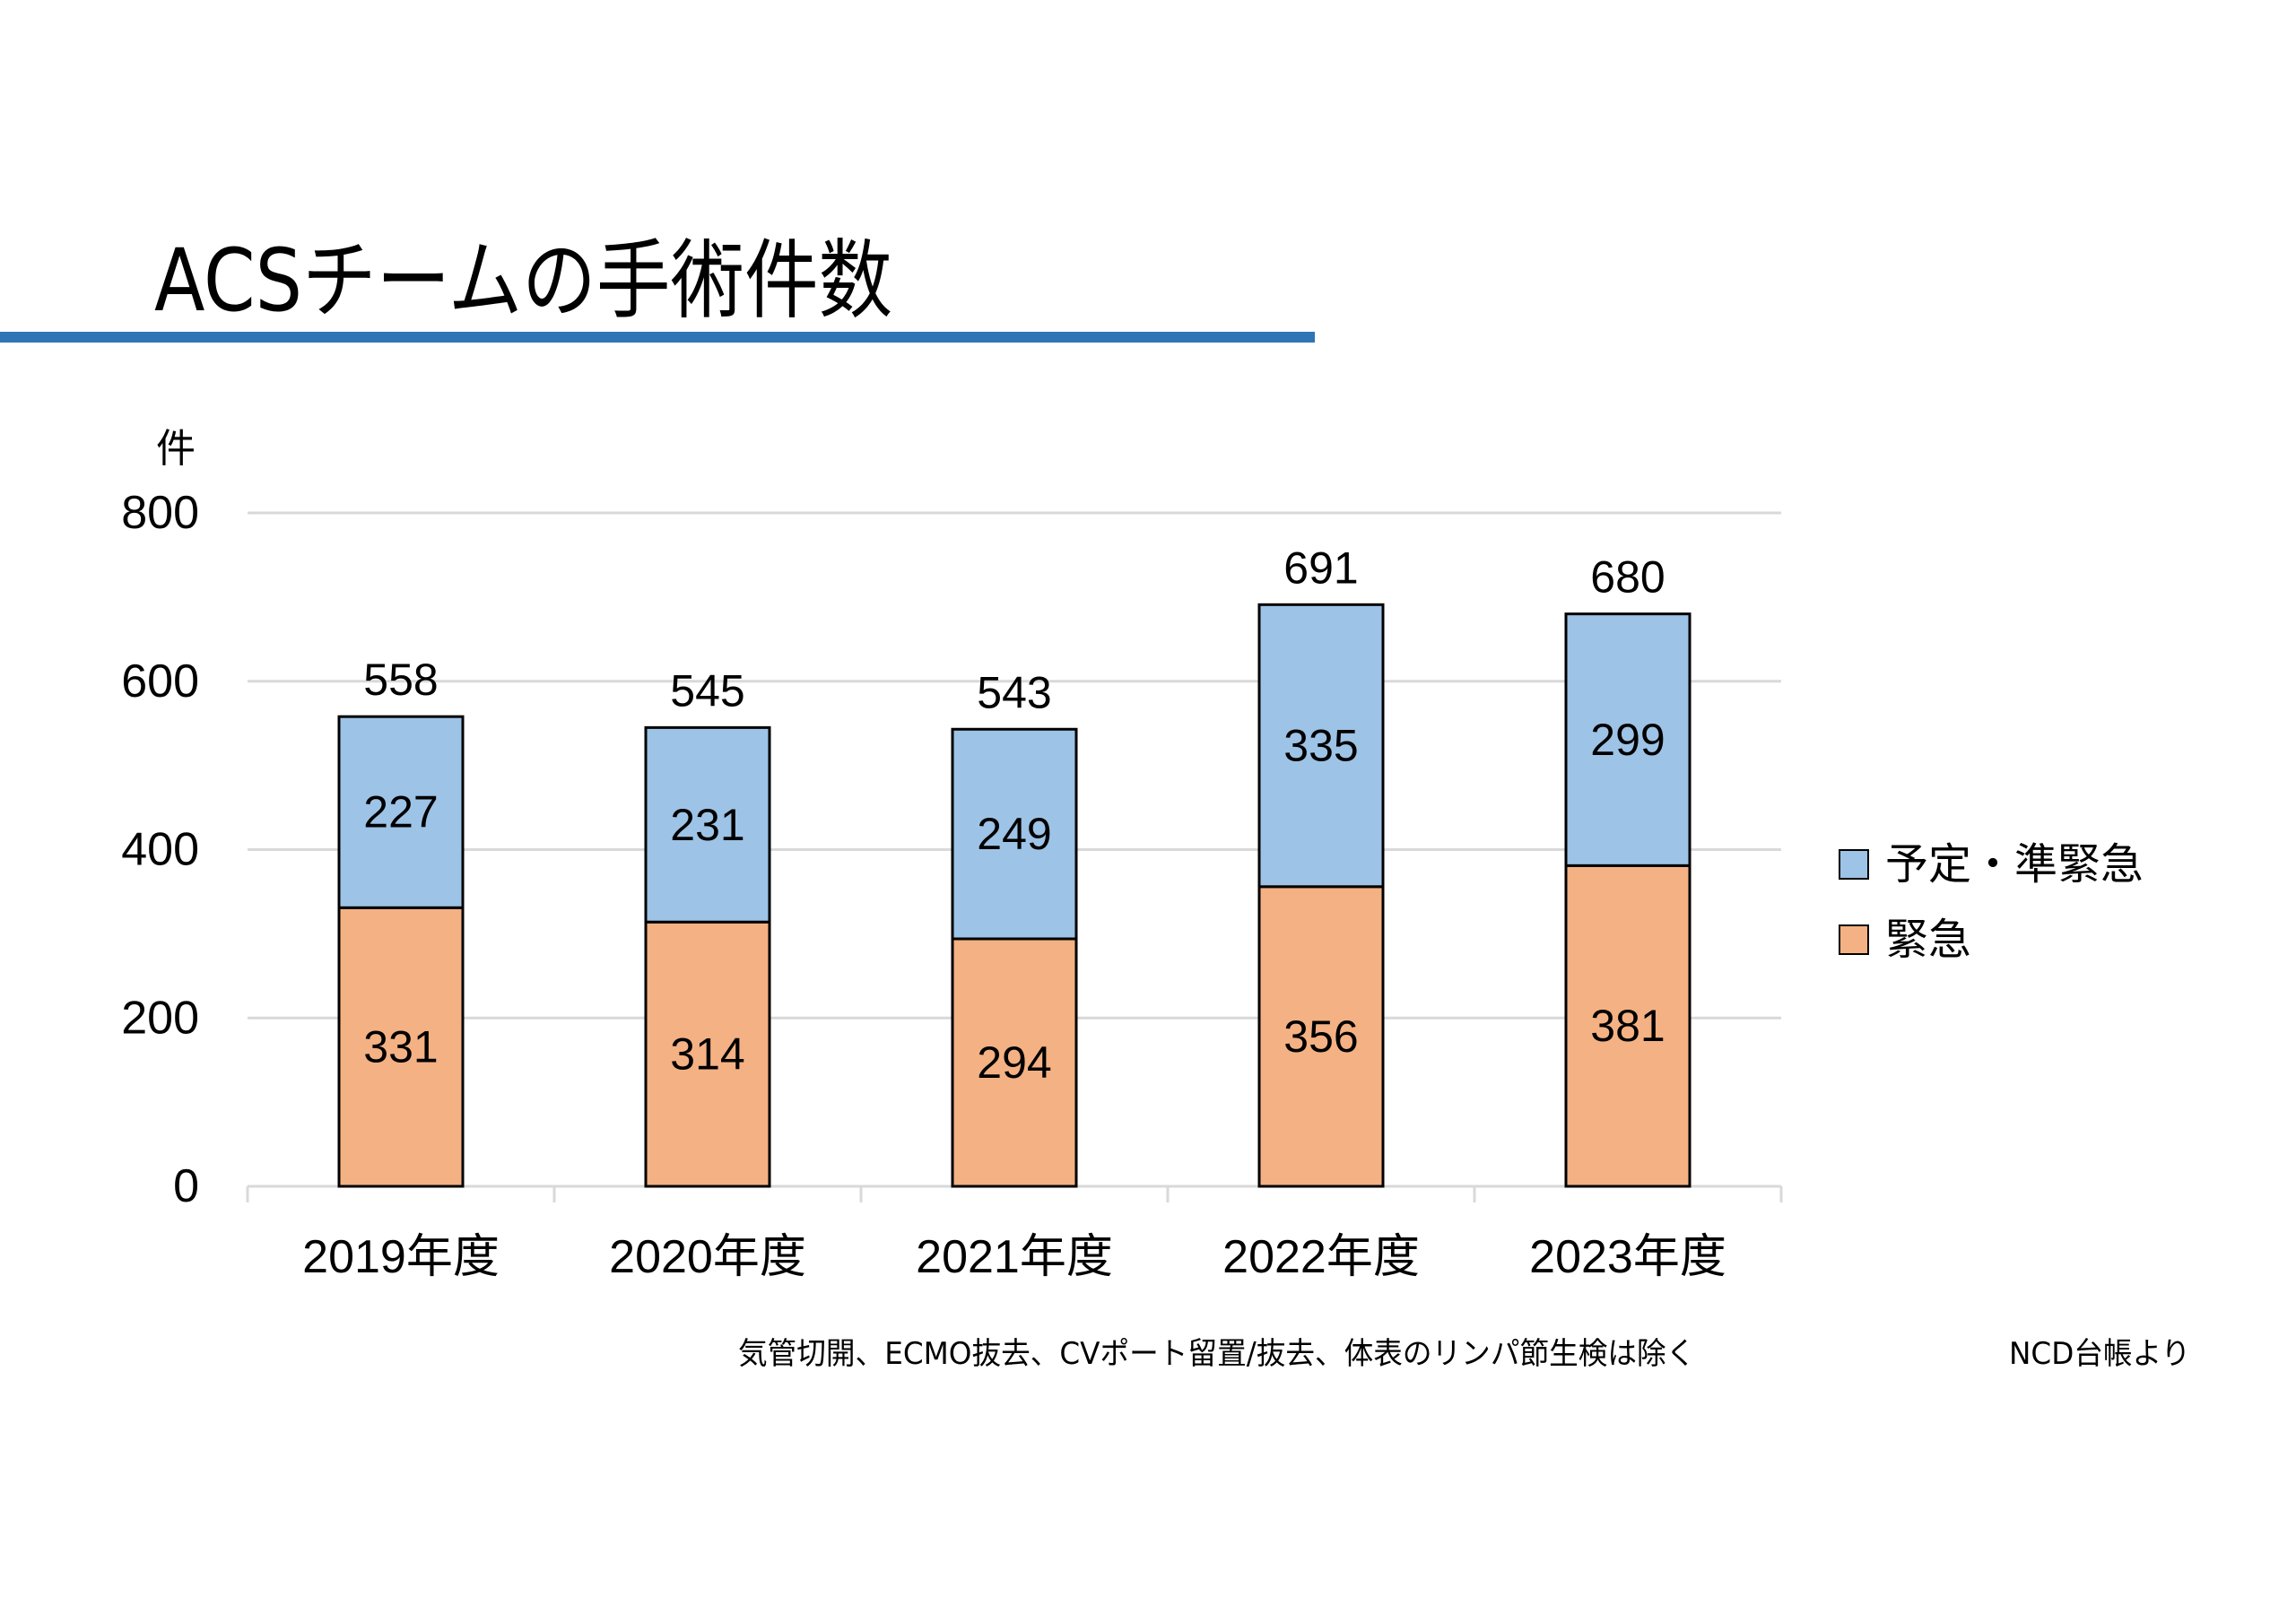 This screenshot has width=2296, height=1623. I want to click on data-label-emergency: 294, so click(1014, 1062).